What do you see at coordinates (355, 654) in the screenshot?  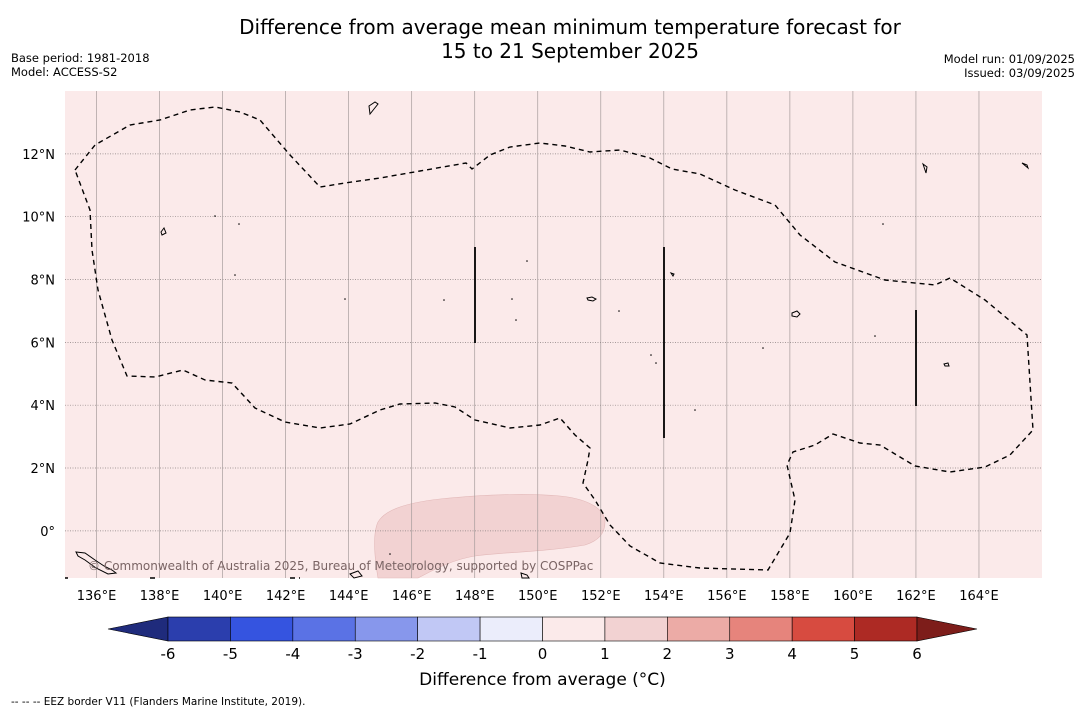 I see `colorbar-tick-label: -3` at bounding box center [355, 654].